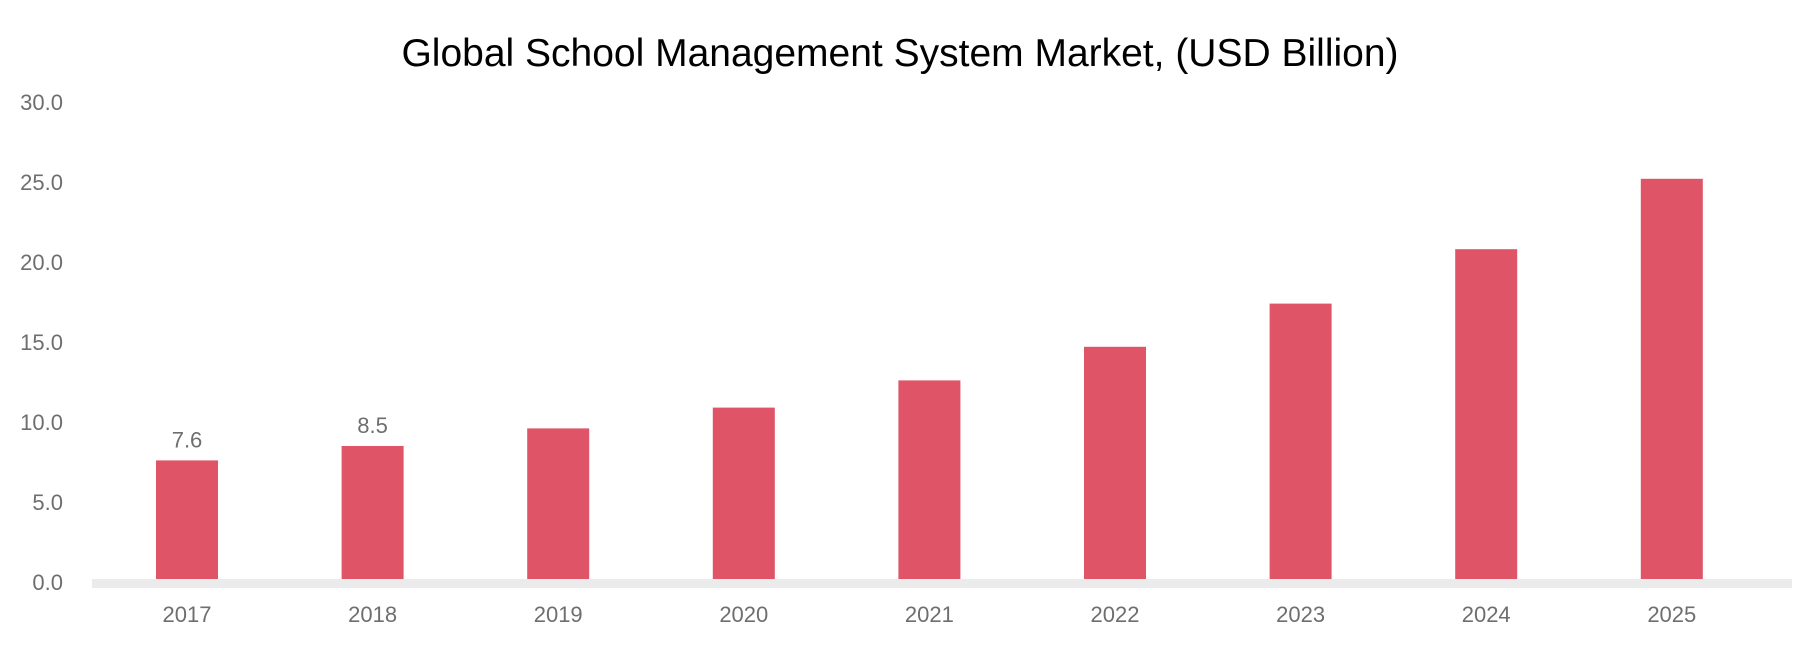 Image resolution: width=1800 pixels, height=654 pixels. I want to click on bar-2022, so click(1115, 462).